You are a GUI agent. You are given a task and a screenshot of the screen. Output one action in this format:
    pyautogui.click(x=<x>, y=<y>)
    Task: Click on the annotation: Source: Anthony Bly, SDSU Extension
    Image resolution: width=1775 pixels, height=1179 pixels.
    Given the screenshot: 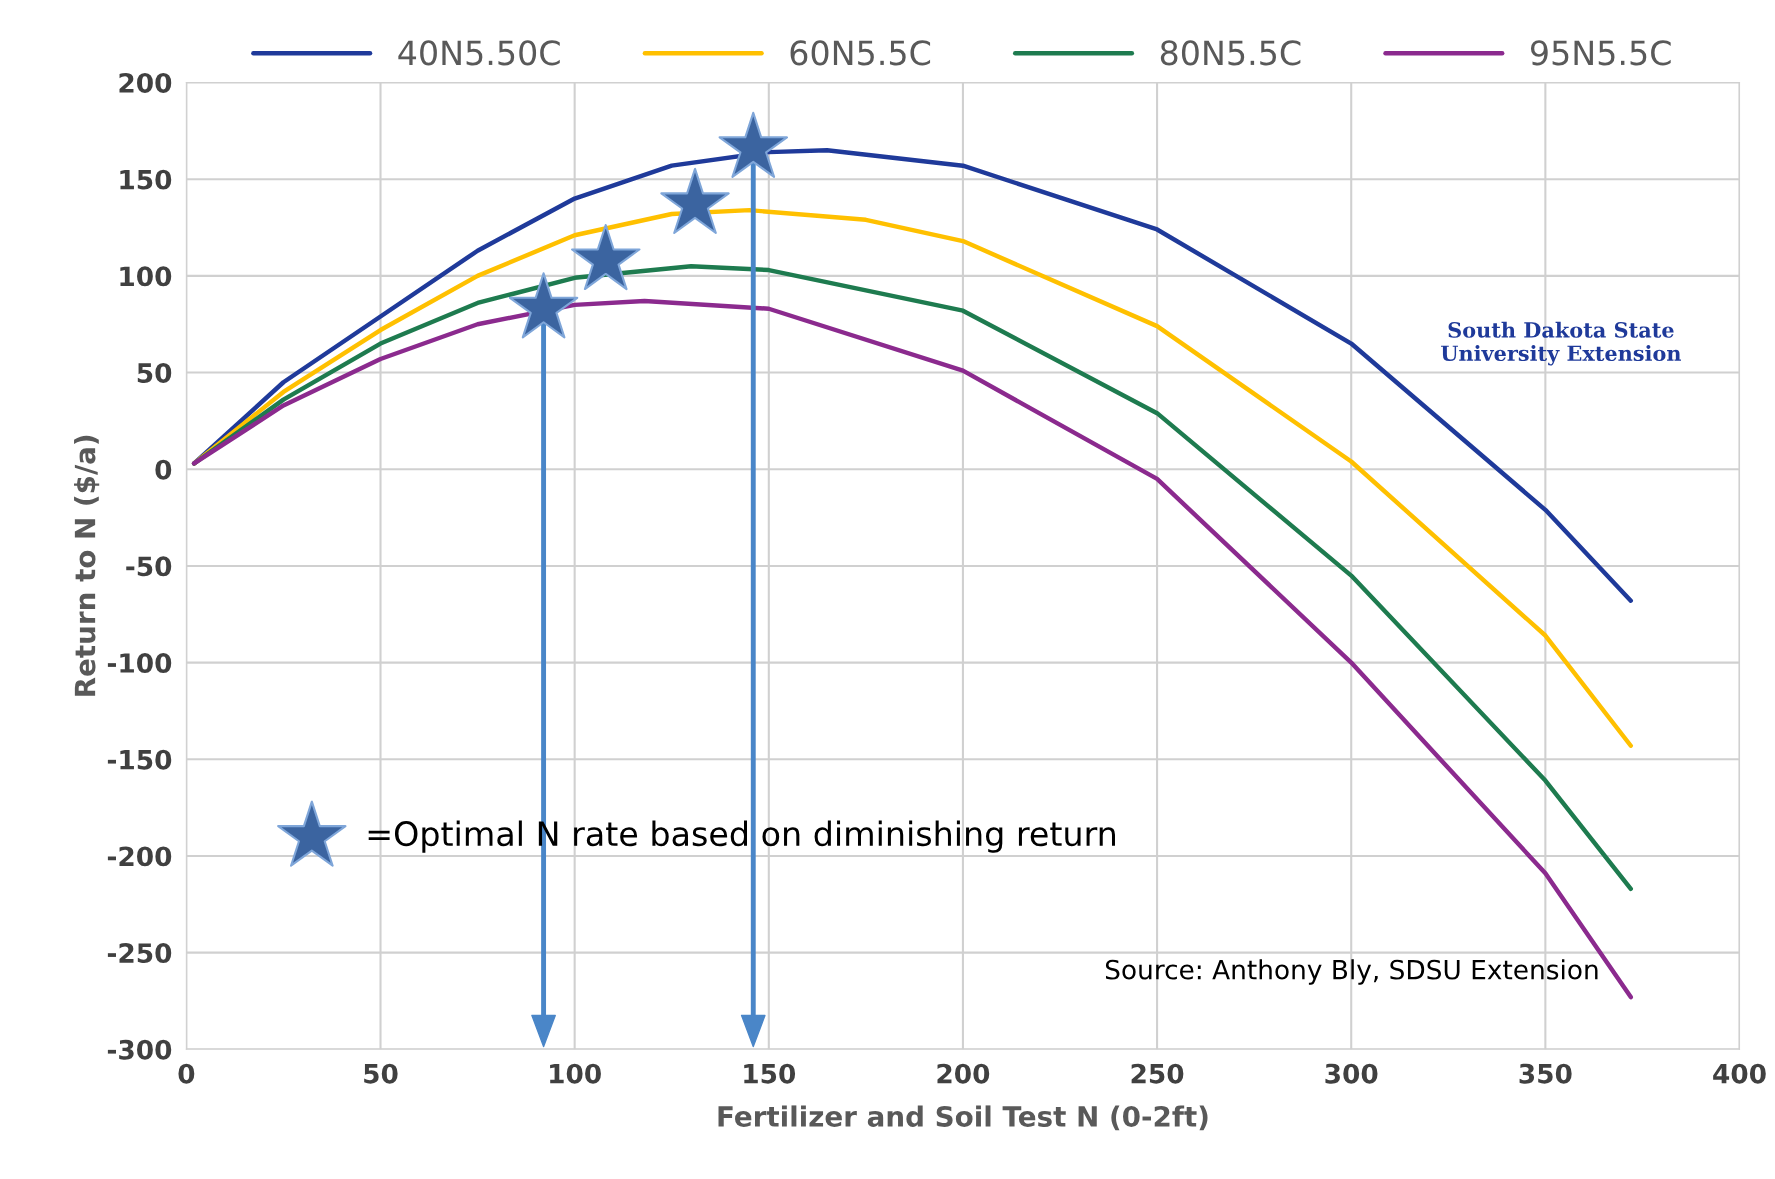 What is the action you would take?
    pyautogui.click(x=1351, y=972)
    